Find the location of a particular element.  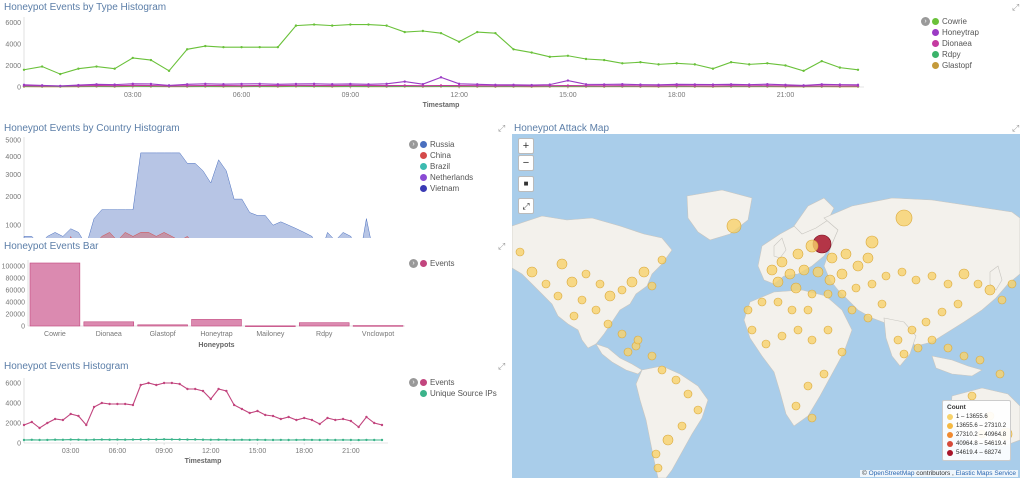

events-histogram-legend: Events Unique Source IPs is located at coordinates (458, 388).